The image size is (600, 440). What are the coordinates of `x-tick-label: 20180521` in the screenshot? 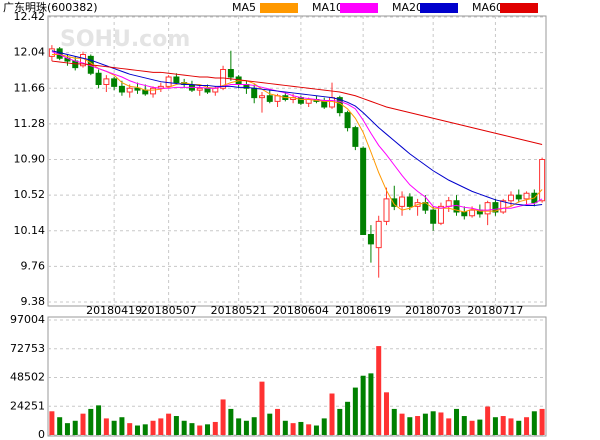 It's located at (239, 310).